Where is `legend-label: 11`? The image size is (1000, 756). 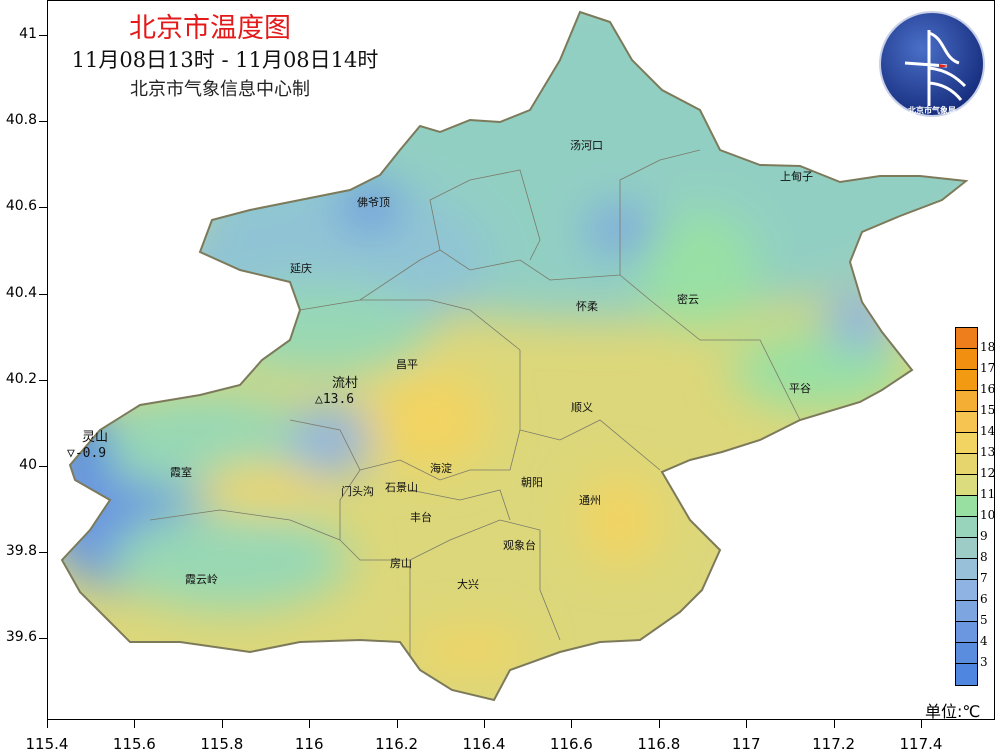
legend-label: 11 is located at coordinates (988, 494).